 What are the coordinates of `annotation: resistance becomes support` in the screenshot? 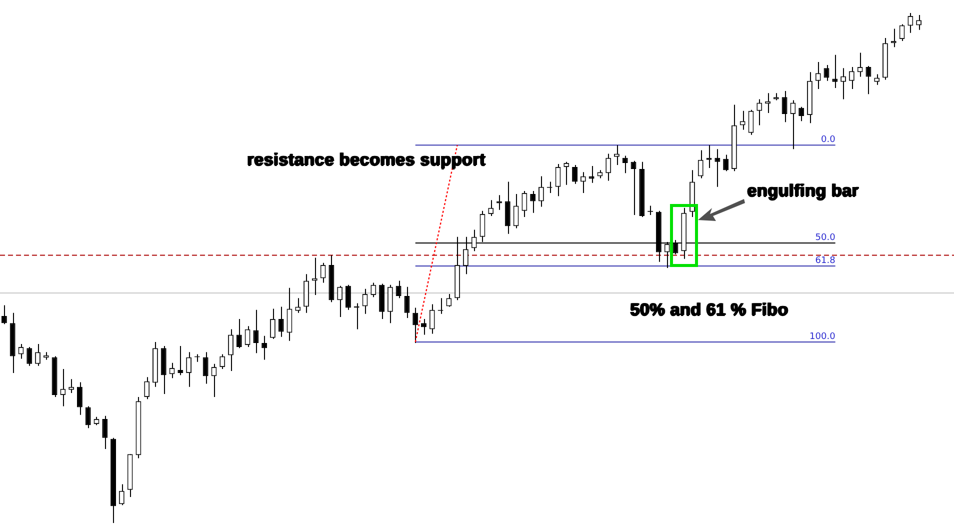 It's located at (366, 160).